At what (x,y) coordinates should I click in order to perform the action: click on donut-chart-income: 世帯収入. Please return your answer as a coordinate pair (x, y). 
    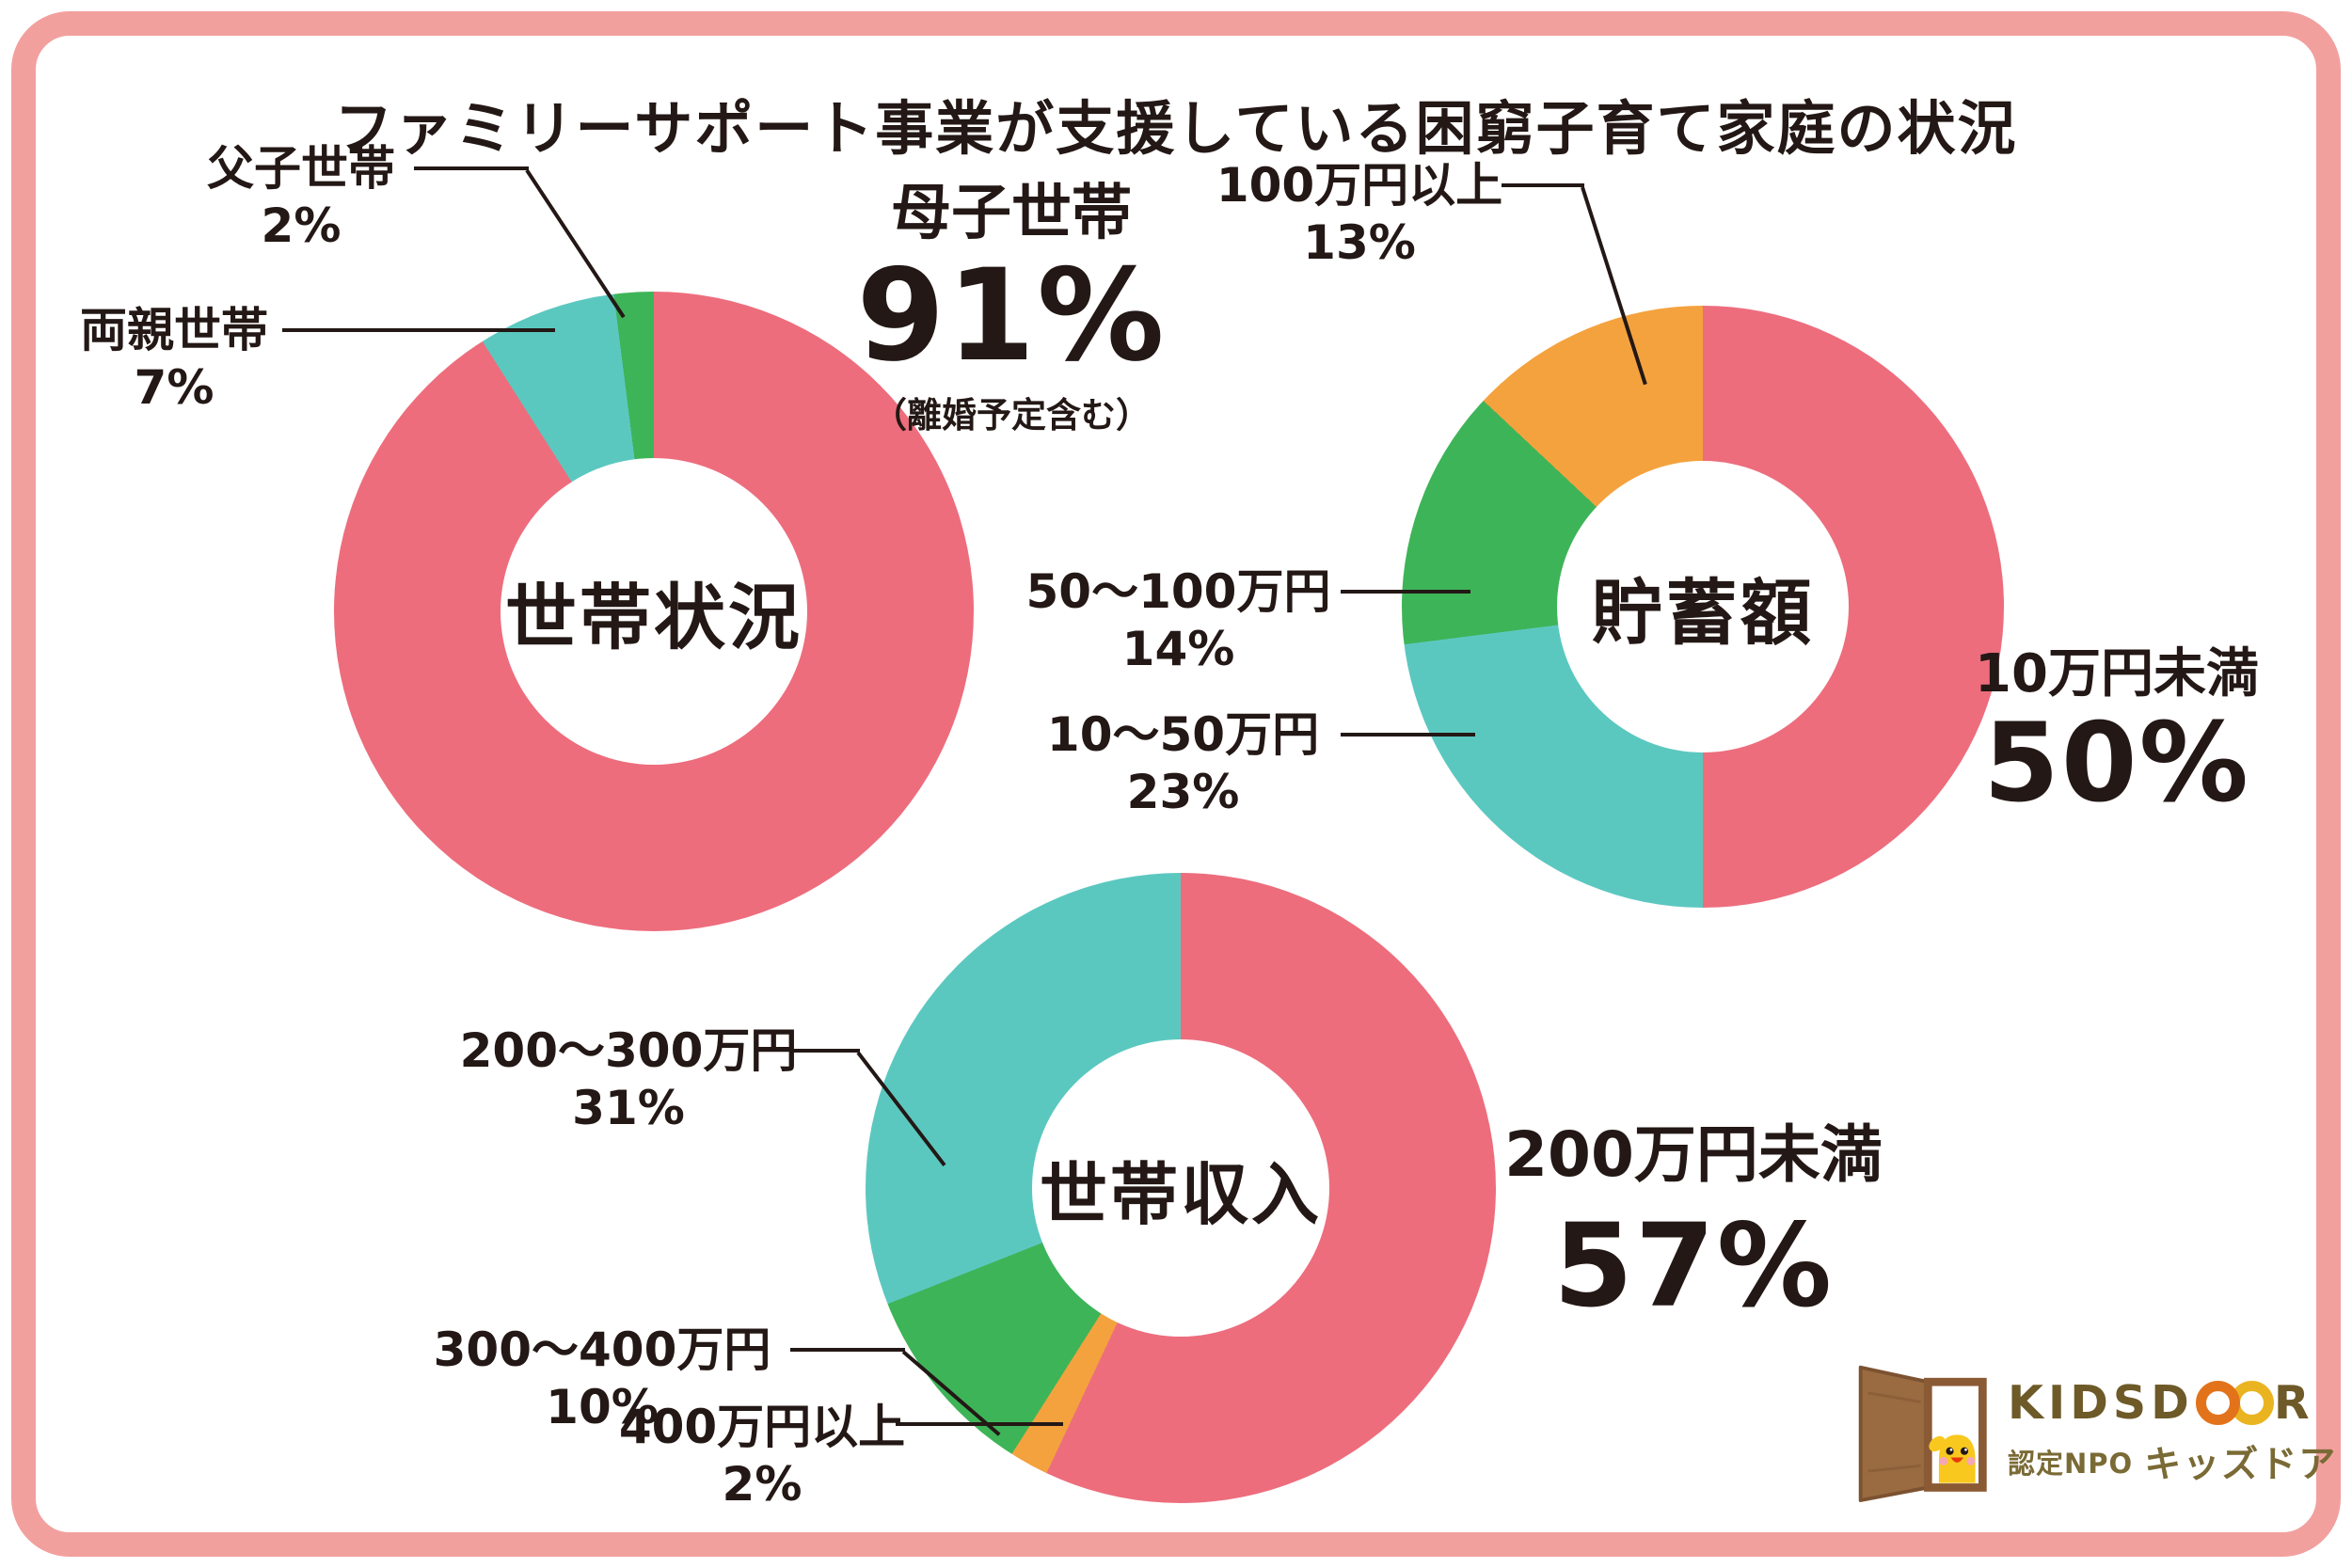
    Looking at the image, I should click on (1181, 1188).